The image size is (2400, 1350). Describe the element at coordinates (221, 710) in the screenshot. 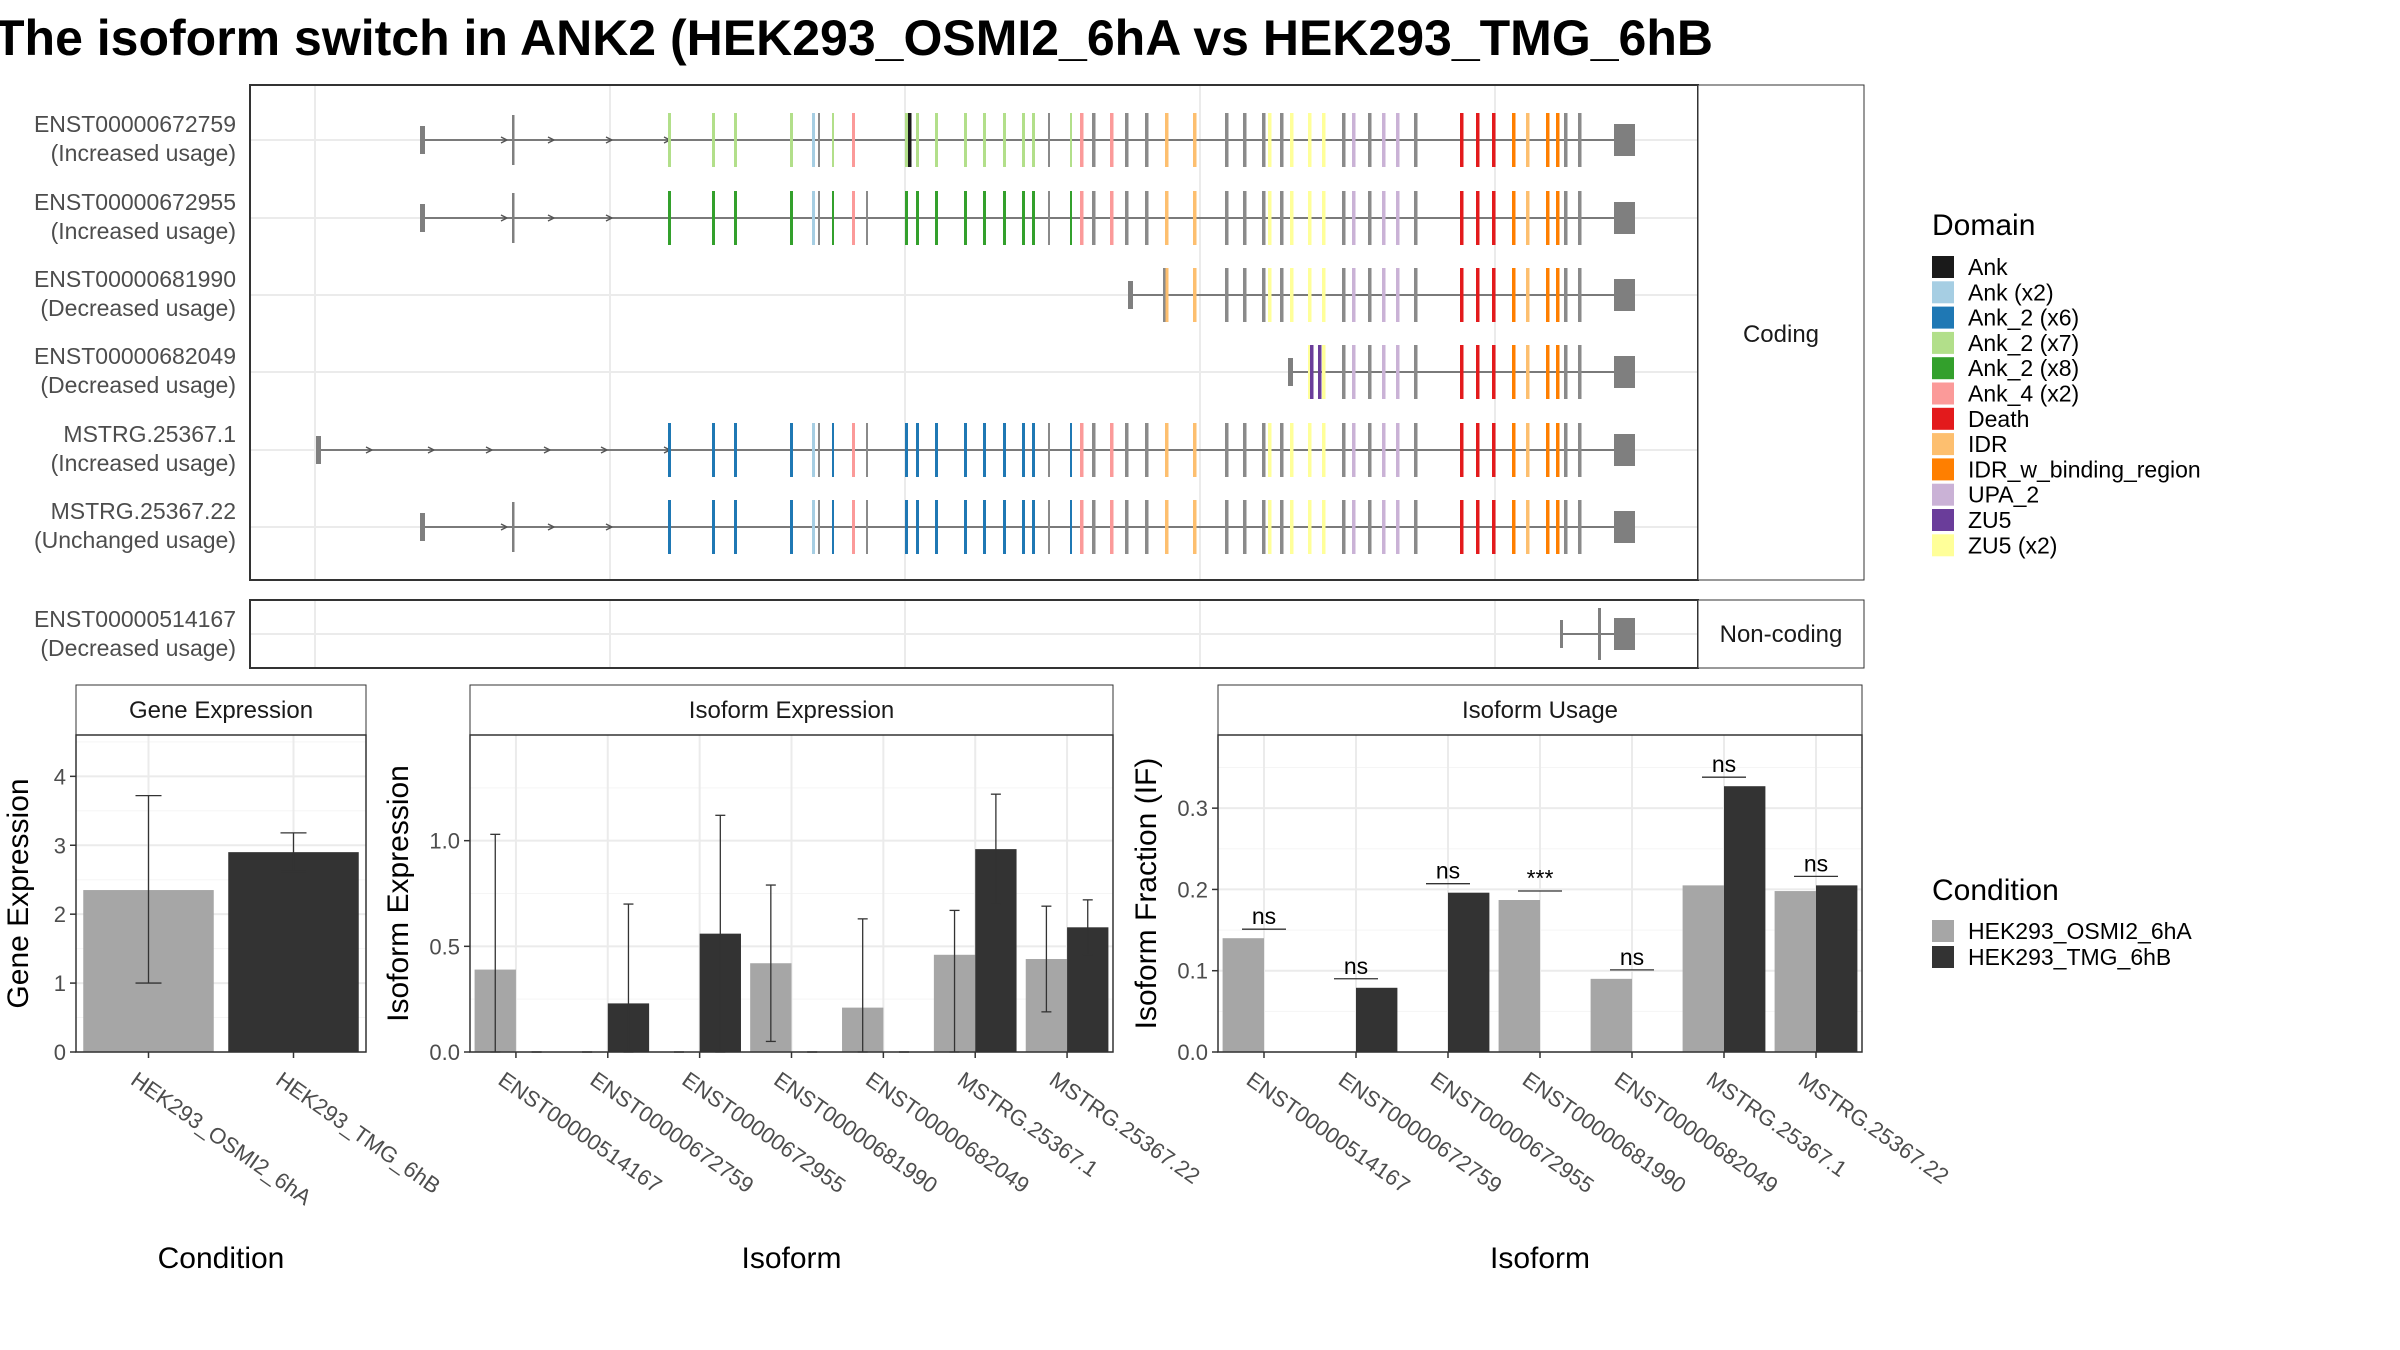

I see `panel-title: Gene Expression` at that location.